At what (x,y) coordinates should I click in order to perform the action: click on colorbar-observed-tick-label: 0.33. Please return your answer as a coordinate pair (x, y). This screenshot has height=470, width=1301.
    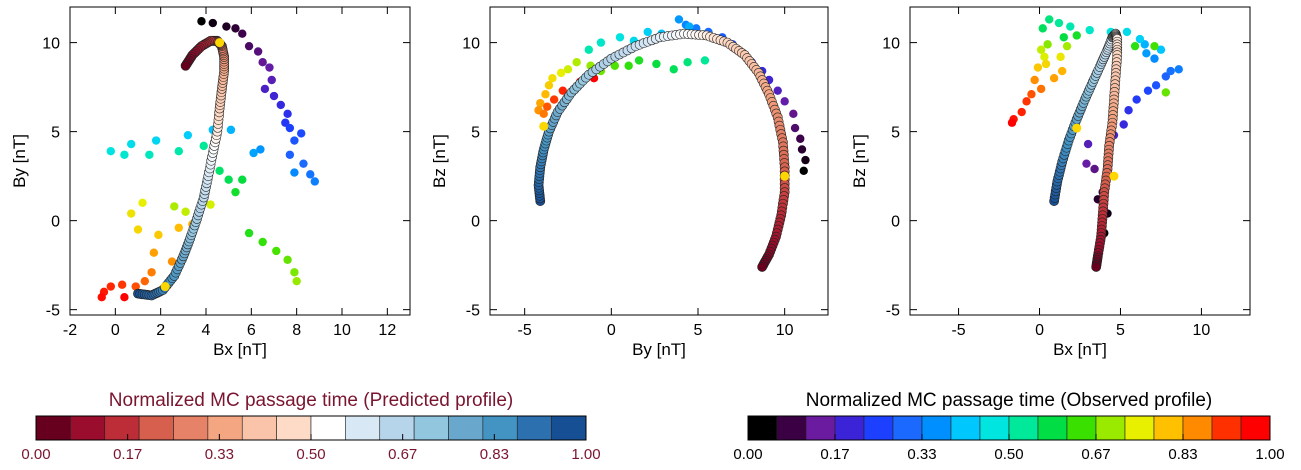
    Looking at the image, I should click on (921, 454).